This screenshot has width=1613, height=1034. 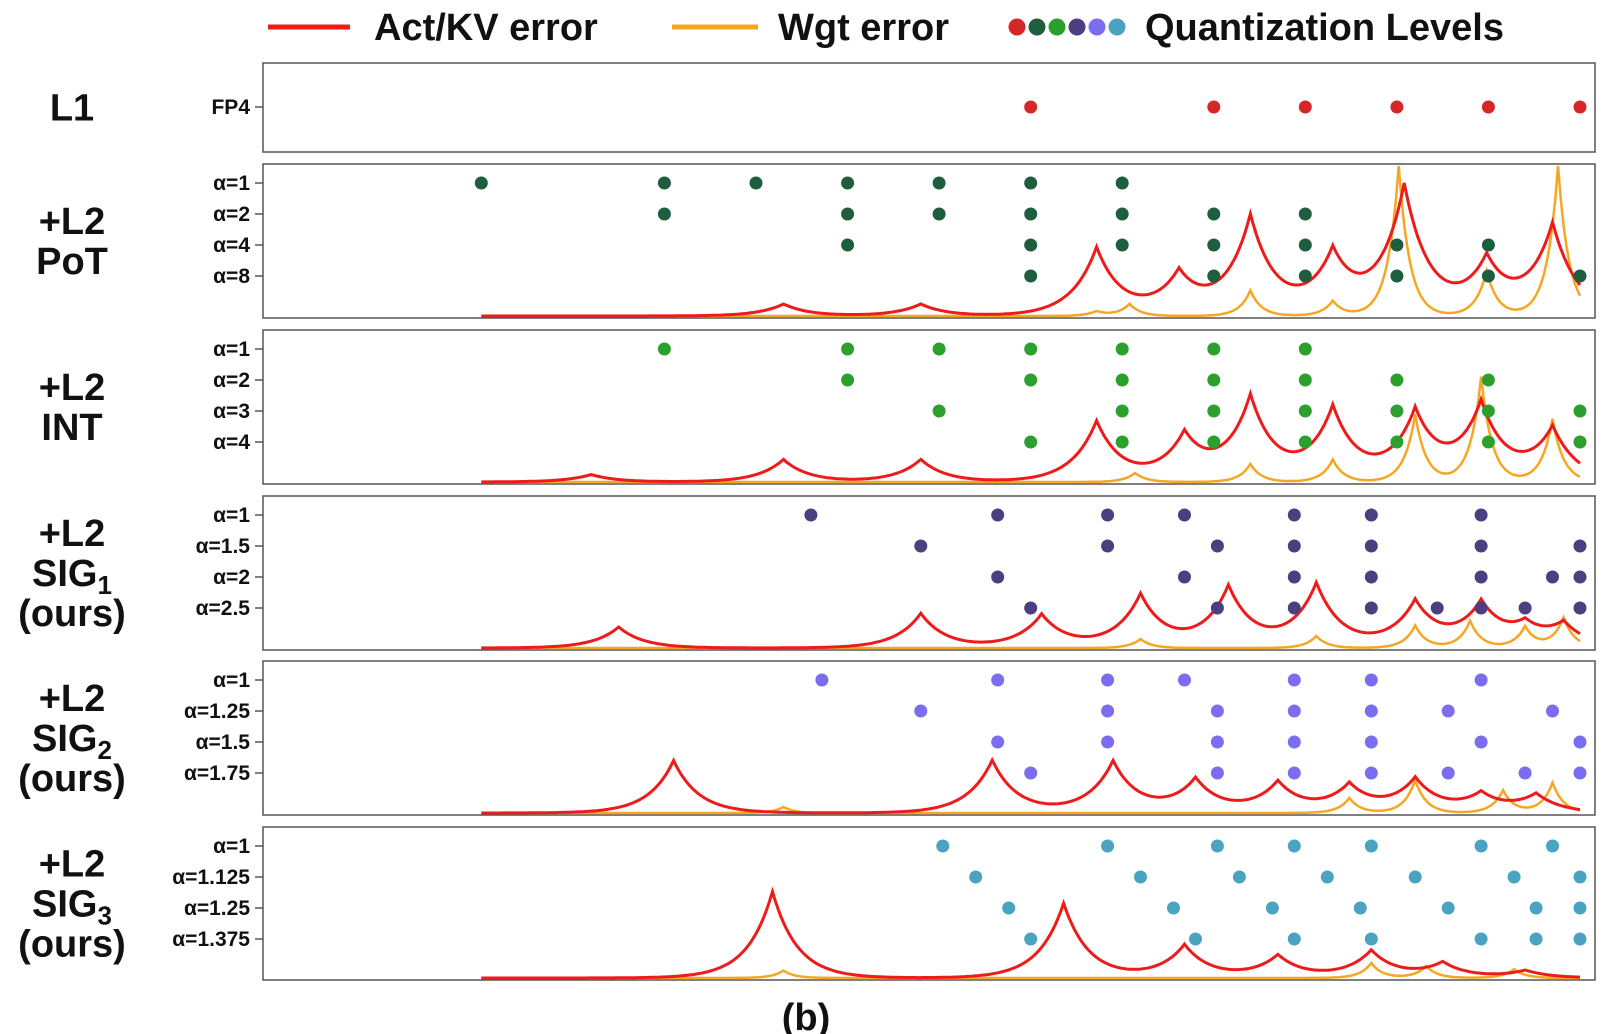 I want to click on level-label: α=1.125, so click(x=211, y=877).